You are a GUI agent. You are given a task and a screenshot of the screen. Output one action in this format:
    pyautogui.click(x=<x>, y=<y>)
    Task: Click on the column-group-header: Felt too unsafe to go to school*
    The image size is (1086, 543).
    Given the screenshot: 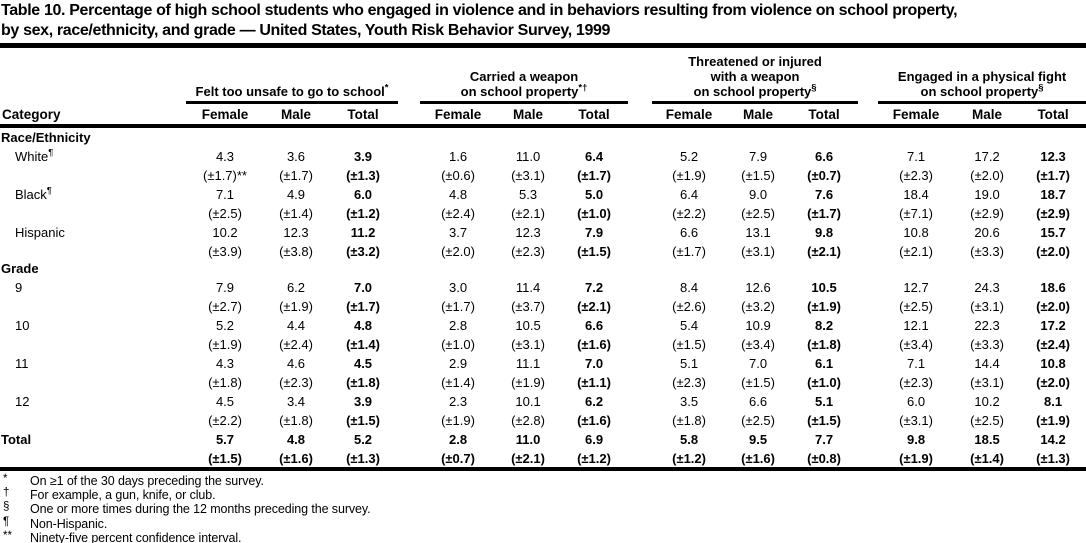 What is the action you would take?
    pyautogui.click(x=292, y=76)
    